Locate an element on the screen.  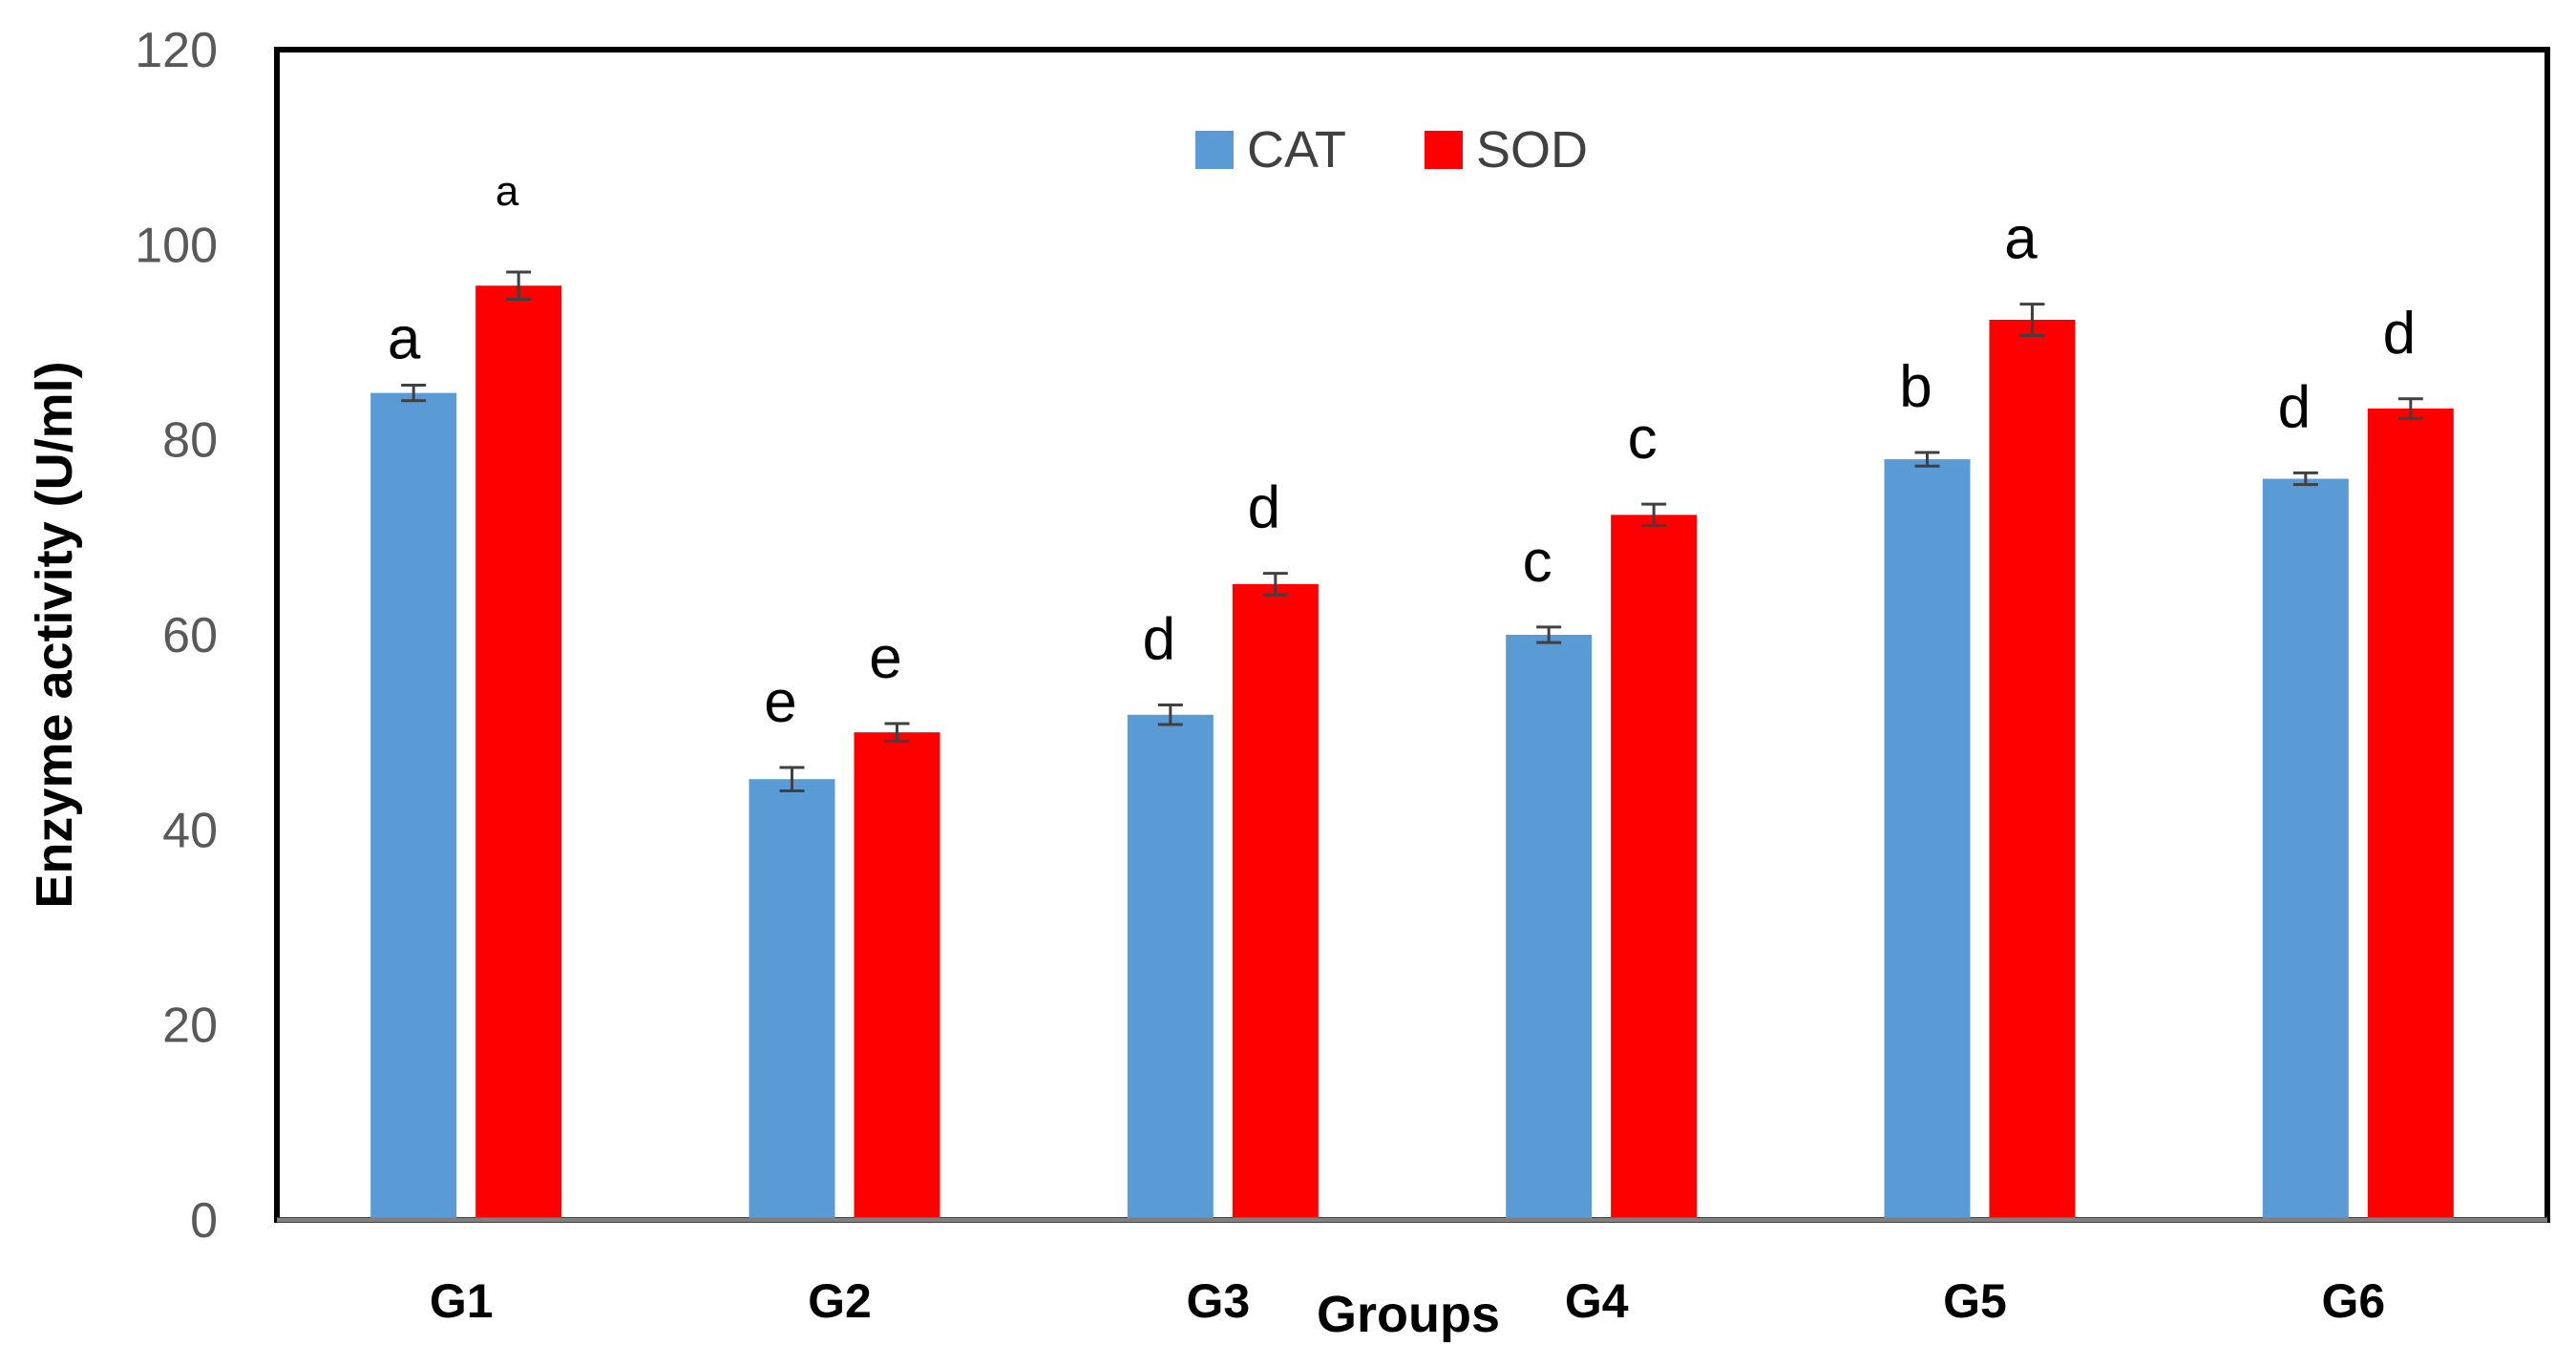
y-axis-title: Enzyme activity (U/ml) is located at coordinates (54, 634).